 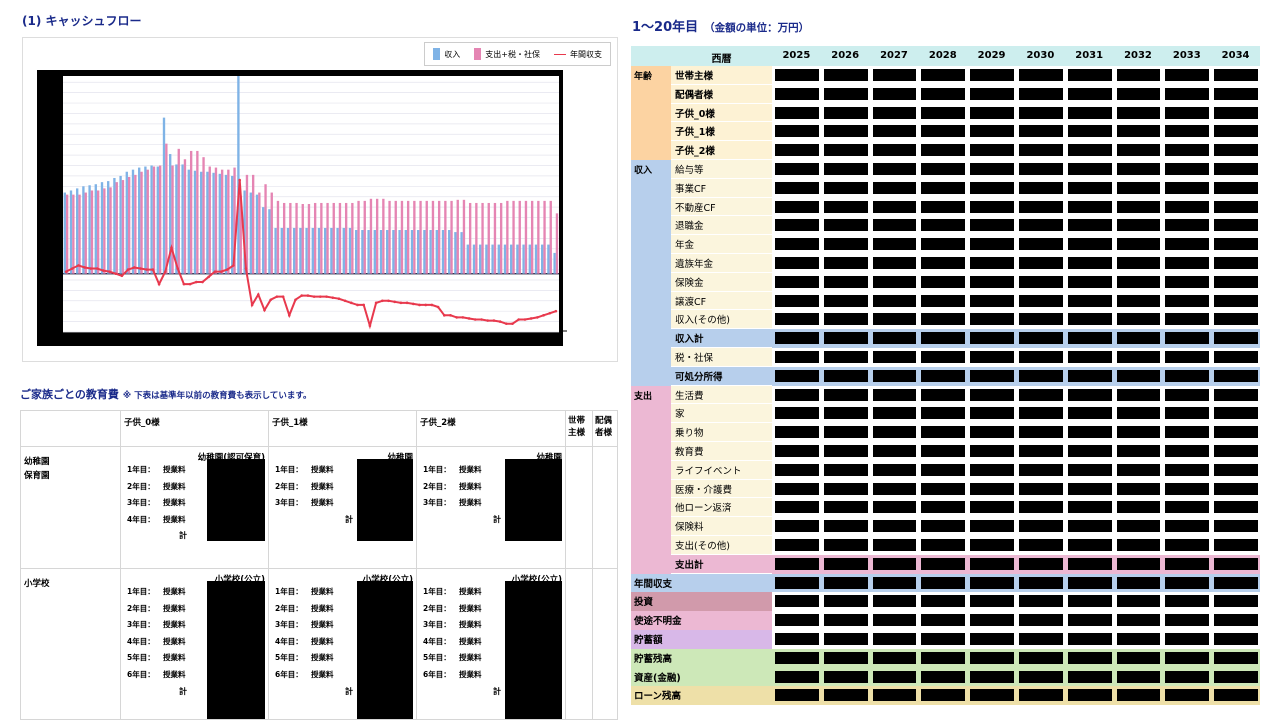 What do you see at coordinates (458, 642) in the screenshot?
I see `edu-year-row: 4年目： 授業料` at bounding box center [458, 642].